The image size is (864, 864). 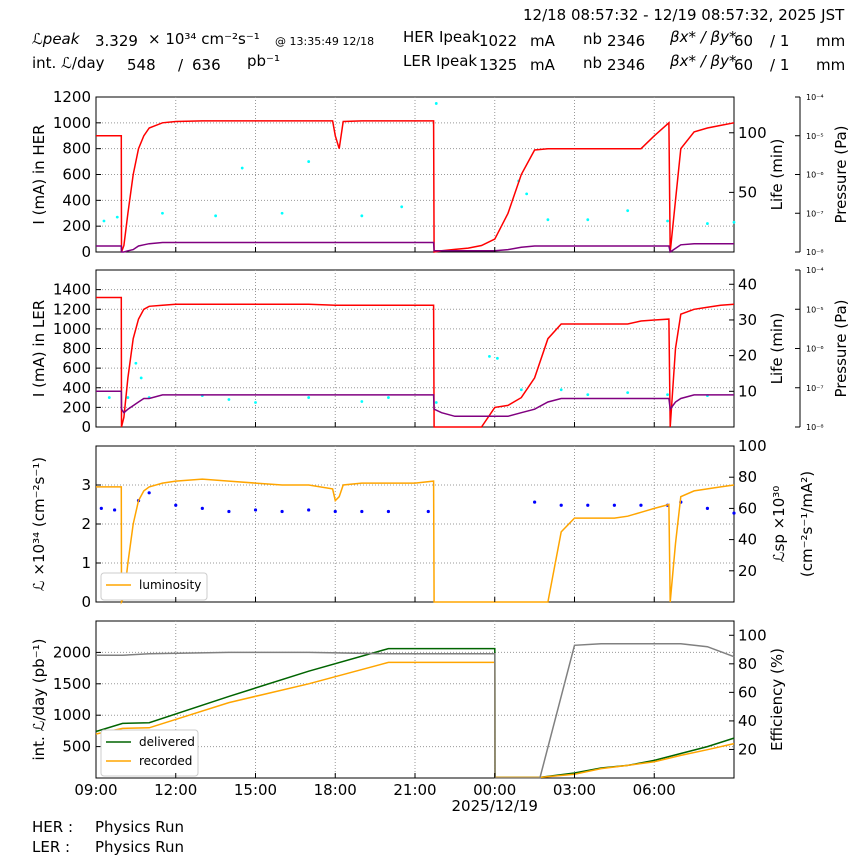 What do you see at coordinates (86, 427) in the screenshot?
I see `ler-ytick-label: 0` at bounding box center [86, 427].